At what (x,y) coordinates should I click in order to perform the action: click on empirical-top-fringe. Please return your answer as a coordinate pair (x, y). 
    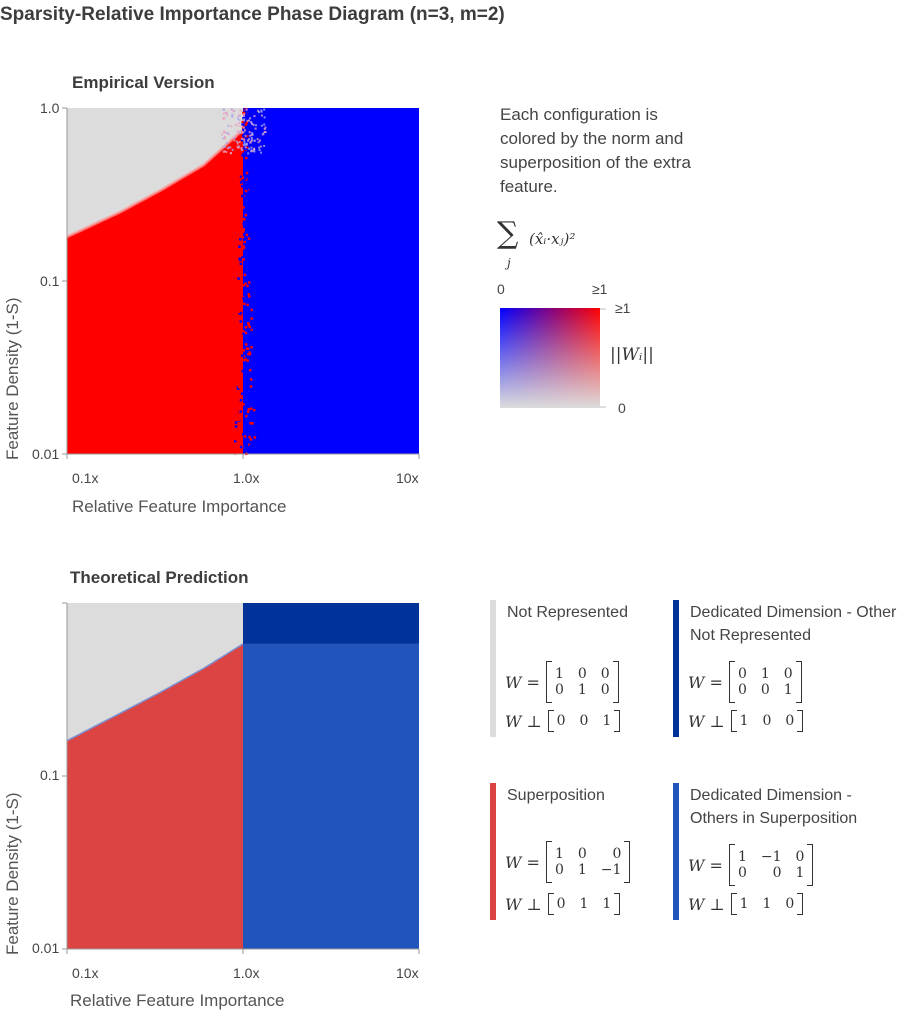
    Looking at the image, I should click on (244, 131).